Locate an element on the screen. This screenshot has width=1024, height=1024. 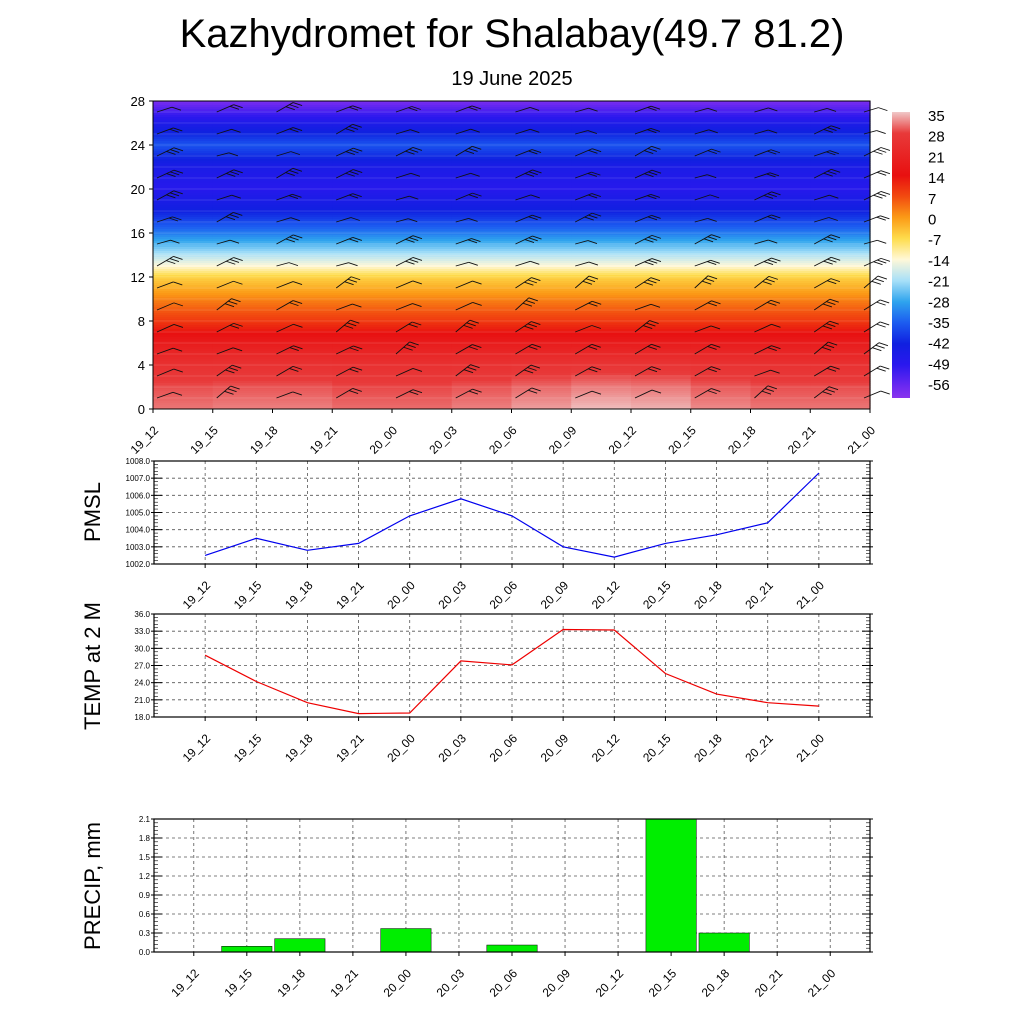
y-tick-label: 1008.0 is located at coordinates (138, 461).